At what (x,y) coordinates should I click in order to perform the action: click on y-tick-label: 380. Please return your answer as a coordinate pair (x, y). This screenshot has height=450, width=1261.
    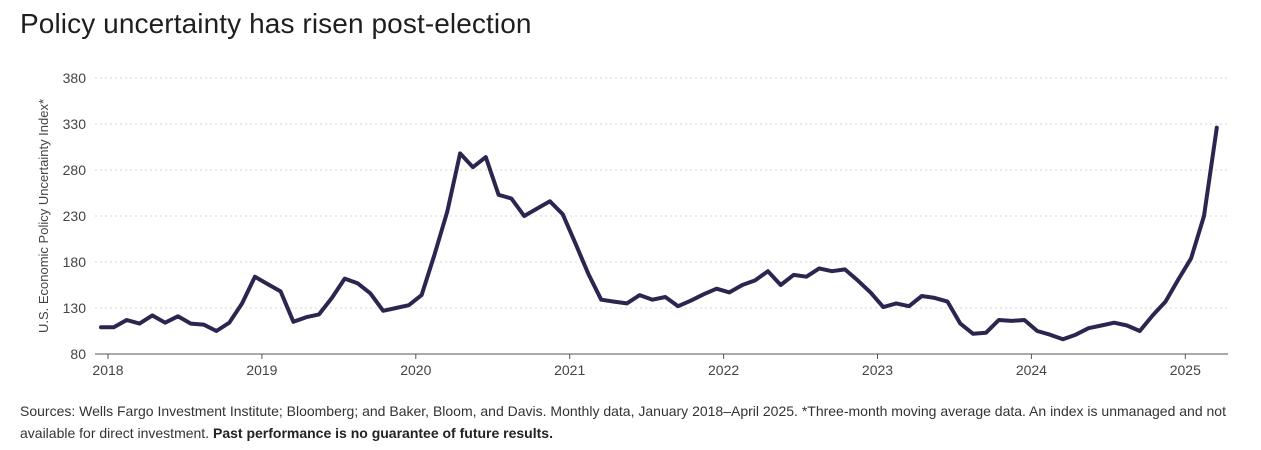
    Looking at the image, I should click on (75, 78).